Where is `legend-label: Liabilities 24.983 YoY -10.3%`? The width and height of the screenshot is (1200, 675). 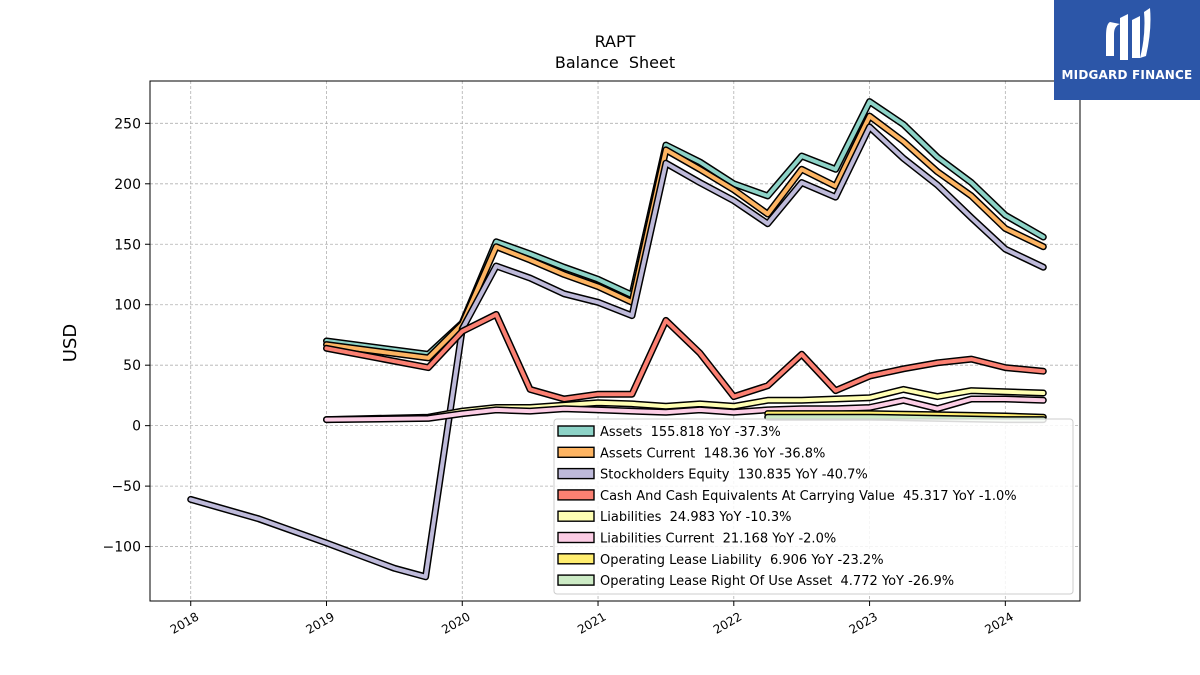 legend-label: Liabilities 24.983 YoY -10.3% is located at coordinates (696, 517).